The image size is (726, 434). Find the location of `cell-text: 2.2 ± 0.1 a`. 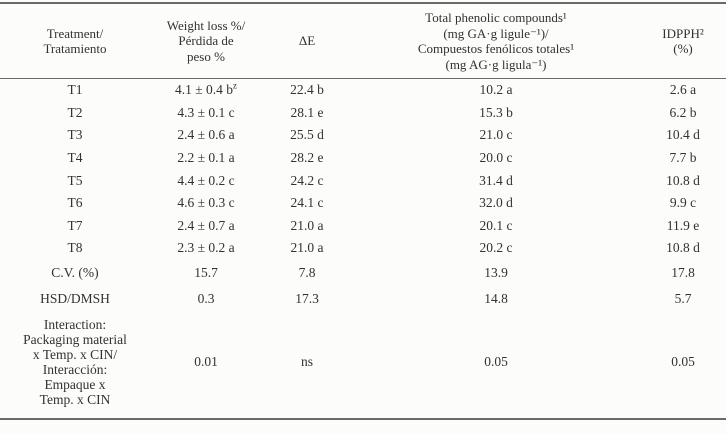

cell-text: 2.2 ± 0.1 a is located at coordinates (206, 158).